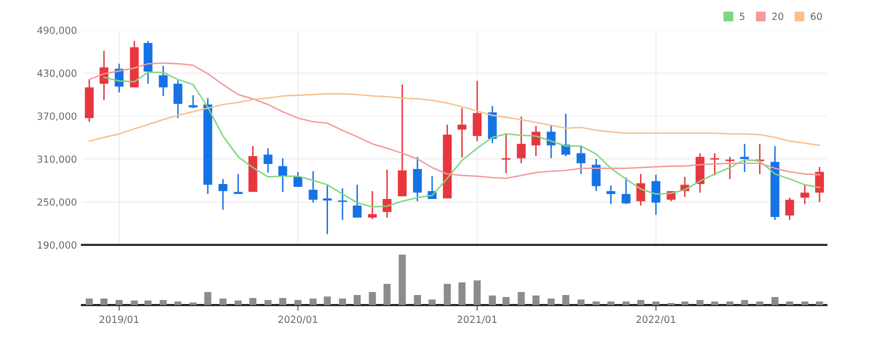 The width and height of the screenshot is (881, 342). Describe the element at coordinates (454, 119) in the screenshot. I see `line-series` at that location.